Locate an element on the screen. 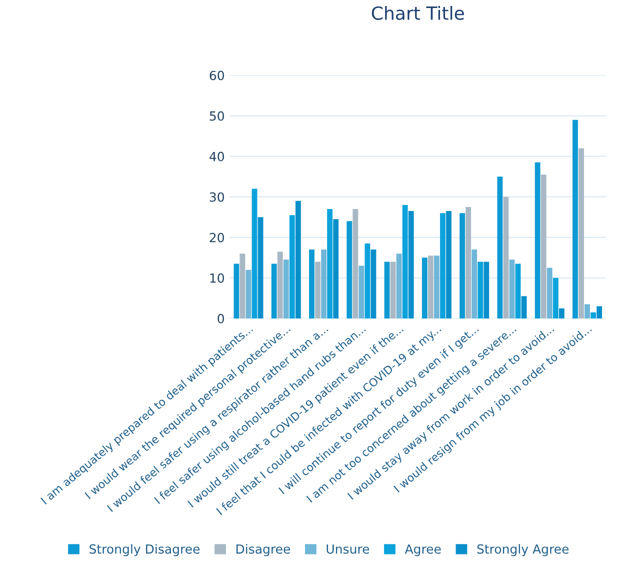  legend-label: Unsure is located at coordinates (348, 549).